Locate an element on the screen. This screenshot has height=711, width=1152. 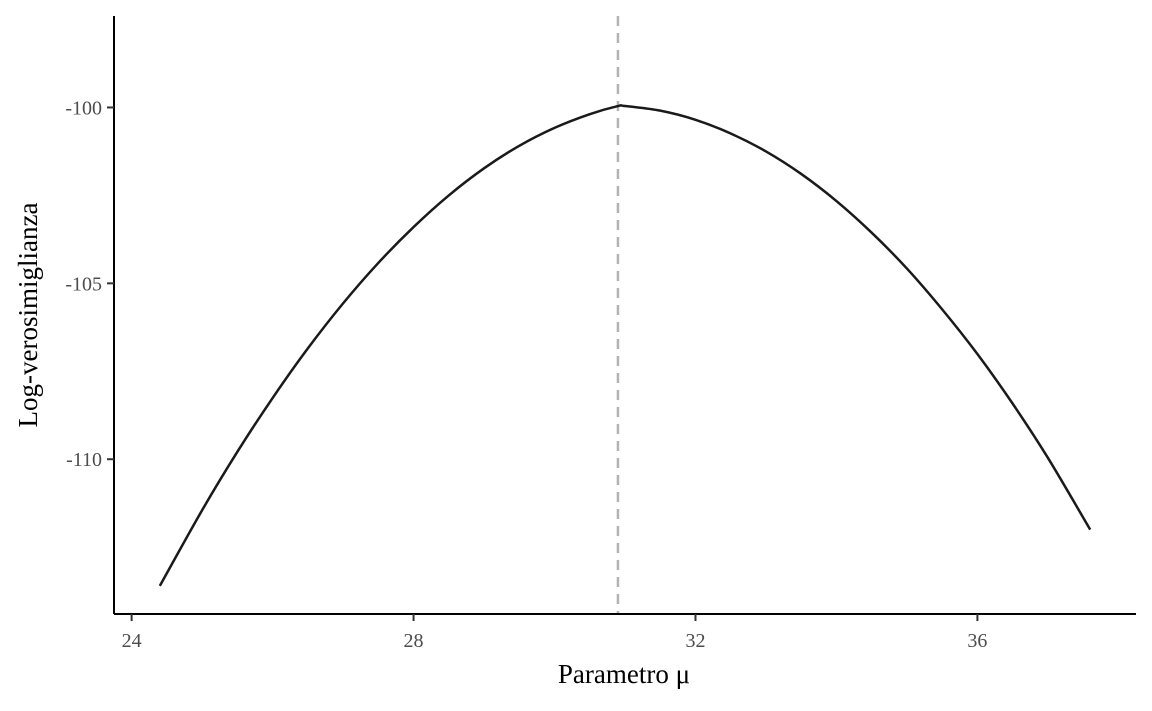
y-axis-title: Log-verosimiglianza is located at coordinates (28, 315).